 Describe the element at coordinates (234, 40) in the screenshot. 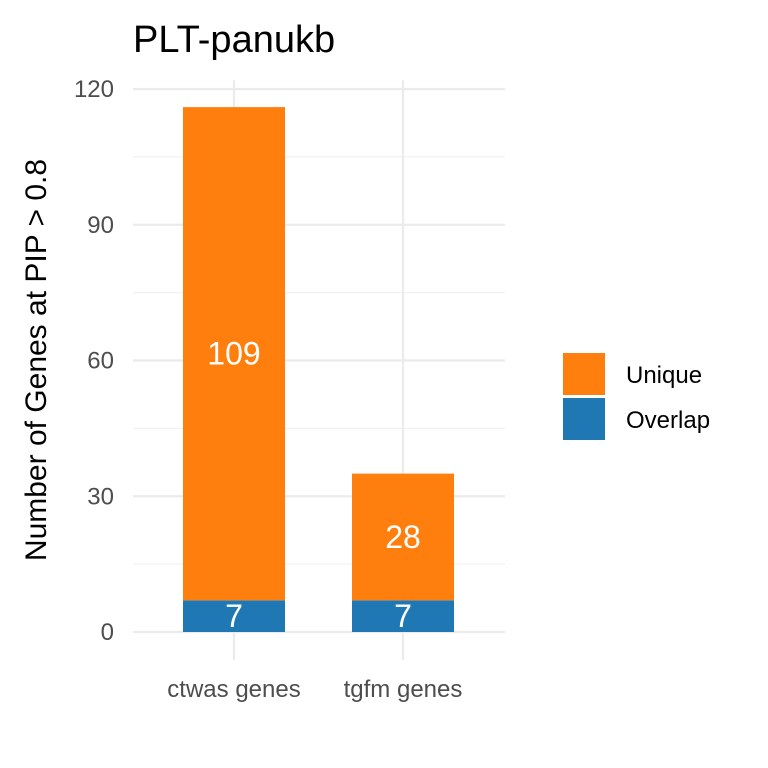

I see `chart-title: PLT-panukb` at that location.